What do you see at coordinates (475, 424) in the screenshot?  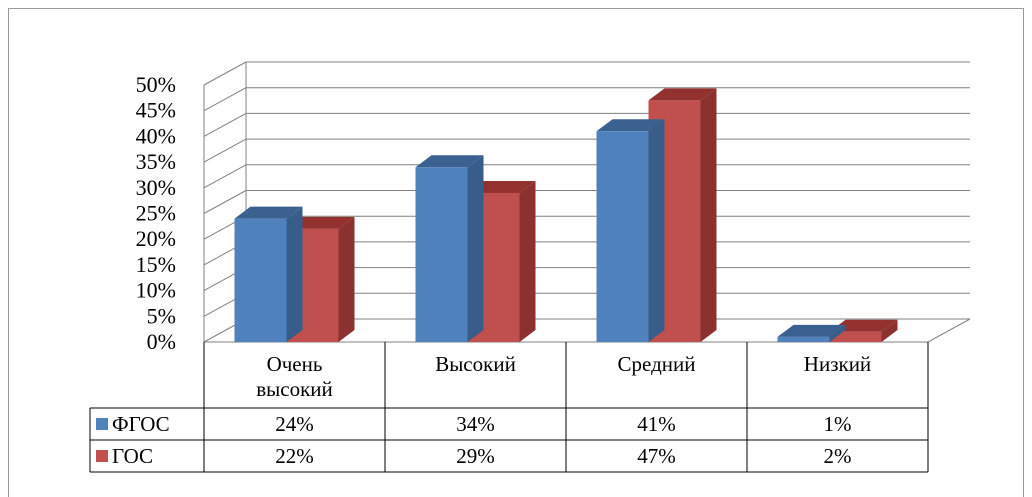 I see `data-table-value: 34%` at bounding box center [475, 424].